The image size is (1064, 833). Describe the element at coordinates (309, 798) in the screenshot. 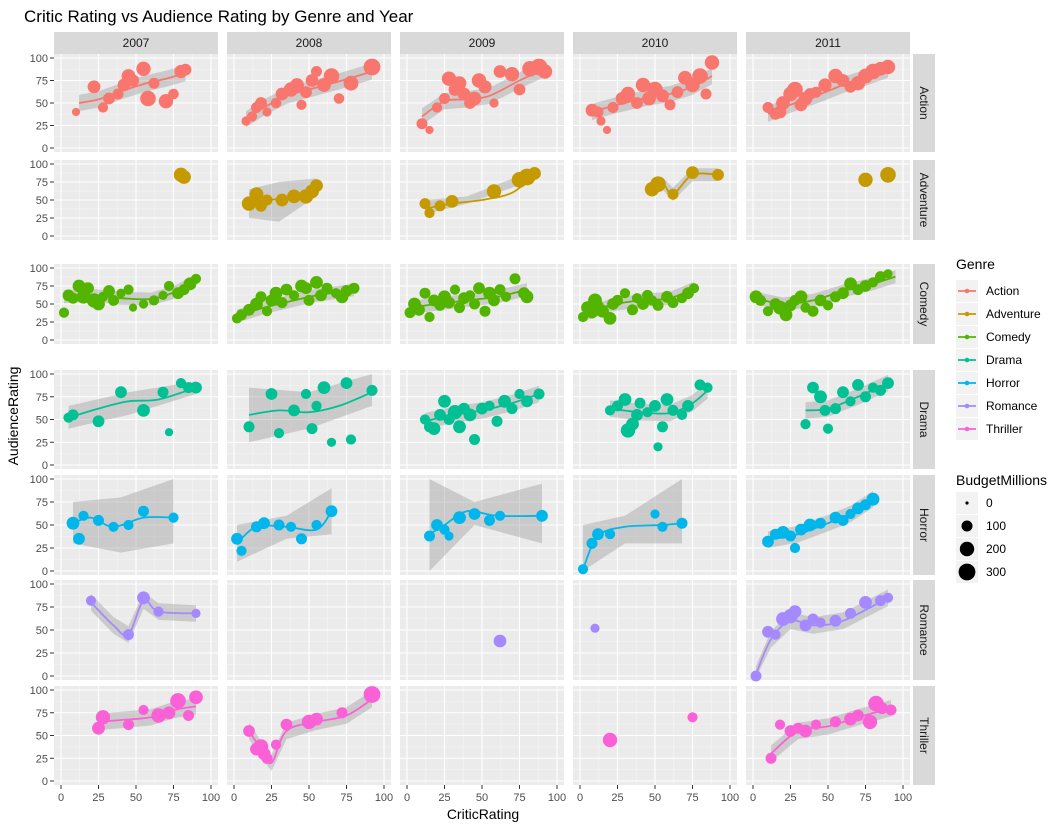

I see `x-tick-label: 50` at that location.